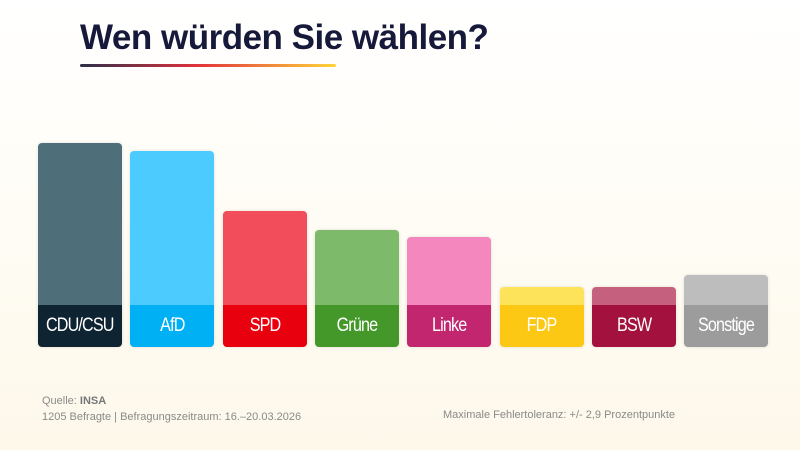 This screenshot has width=800, height=450. I want to click on bar-grüne: Grüne, so click(356, 288).